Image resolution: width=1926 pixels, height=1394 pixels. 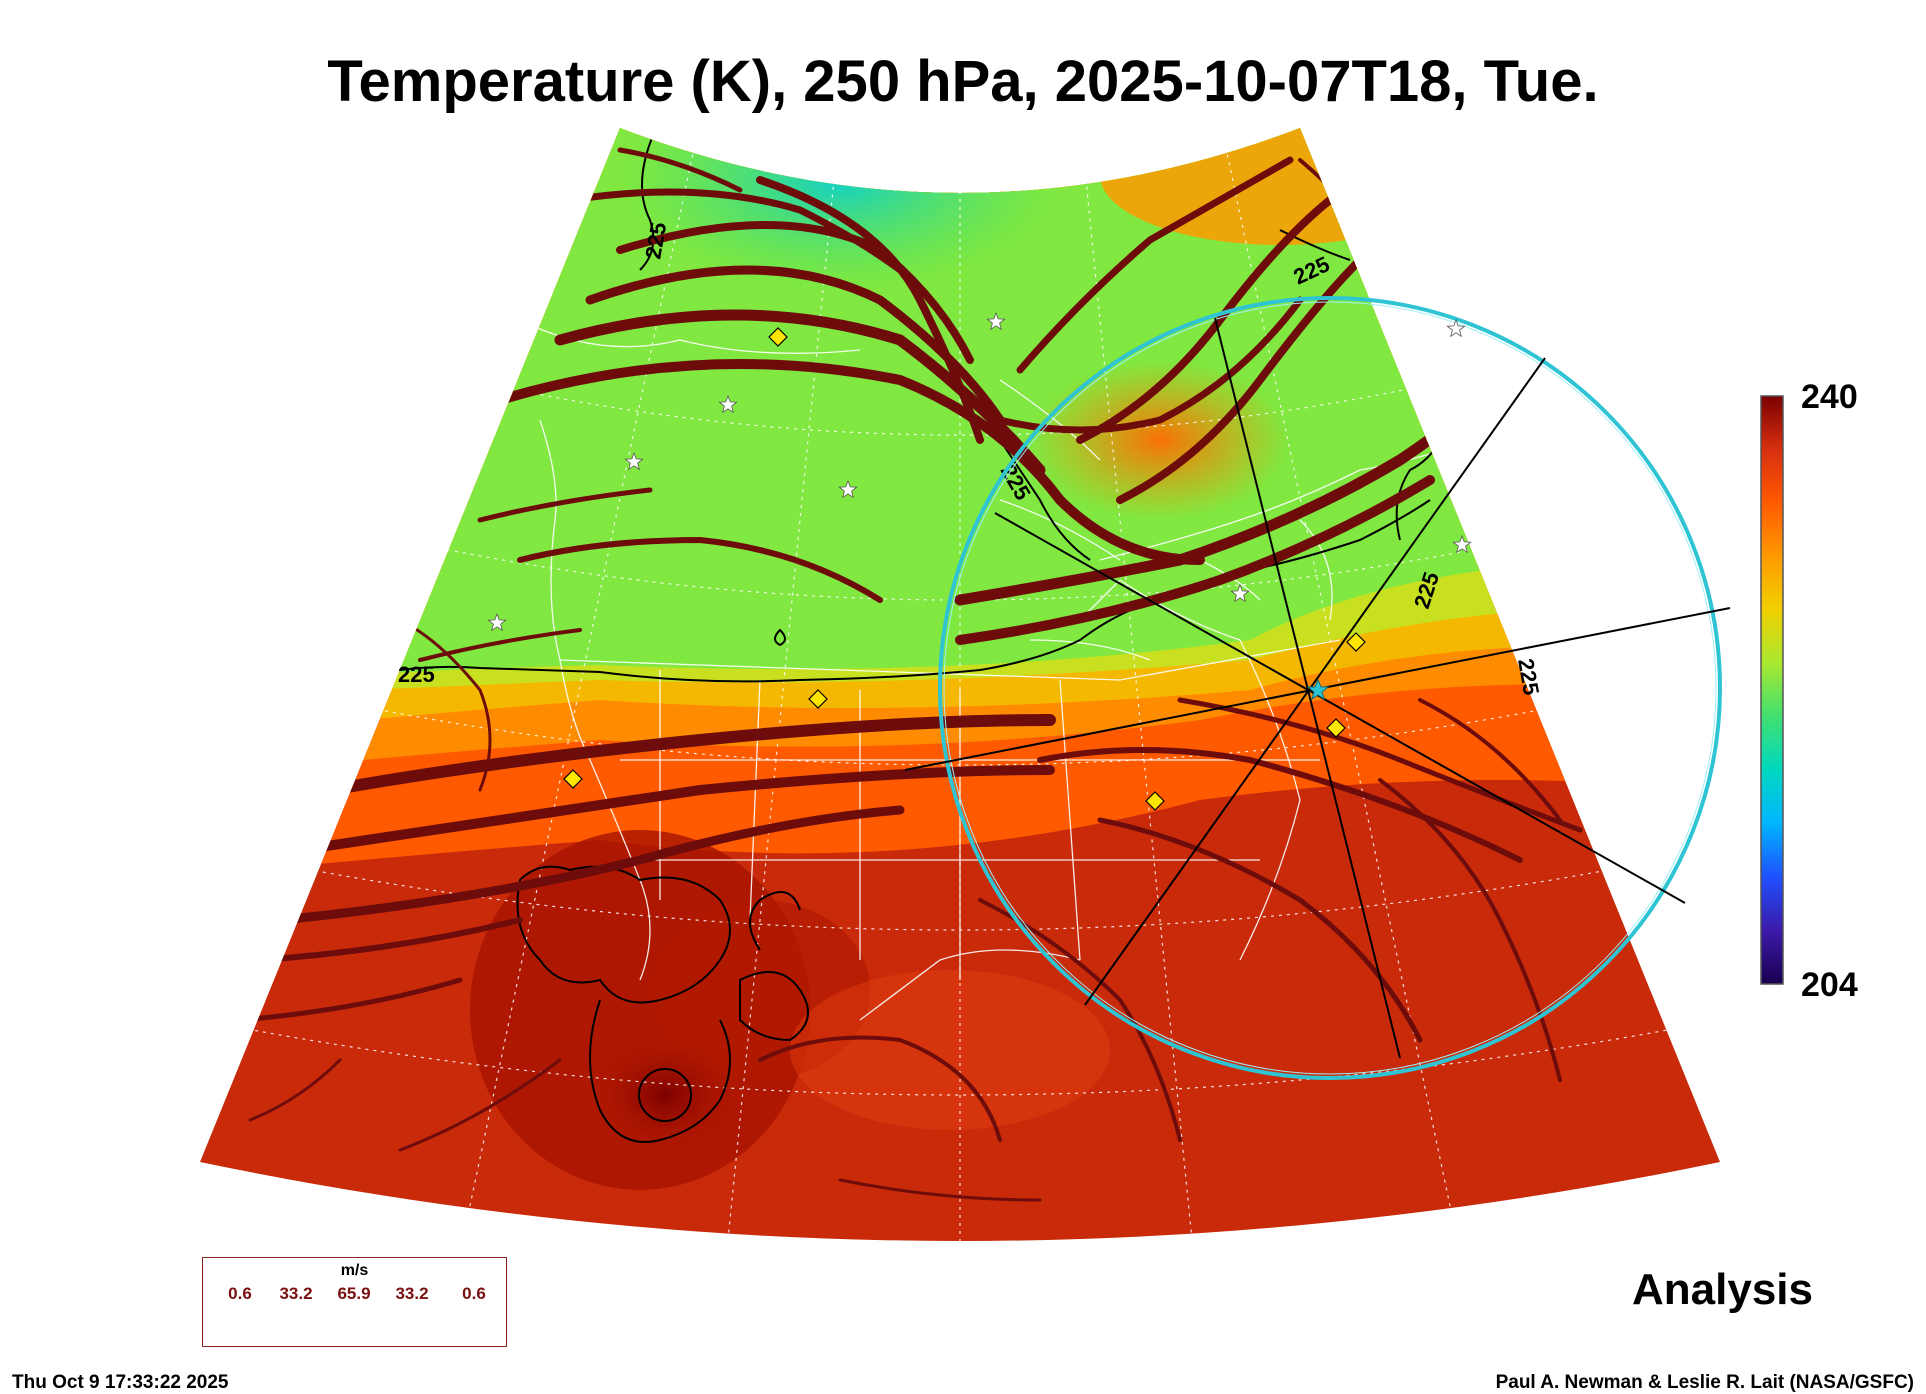 I want to click on contour-label: 225, so click(x=416, y=674).